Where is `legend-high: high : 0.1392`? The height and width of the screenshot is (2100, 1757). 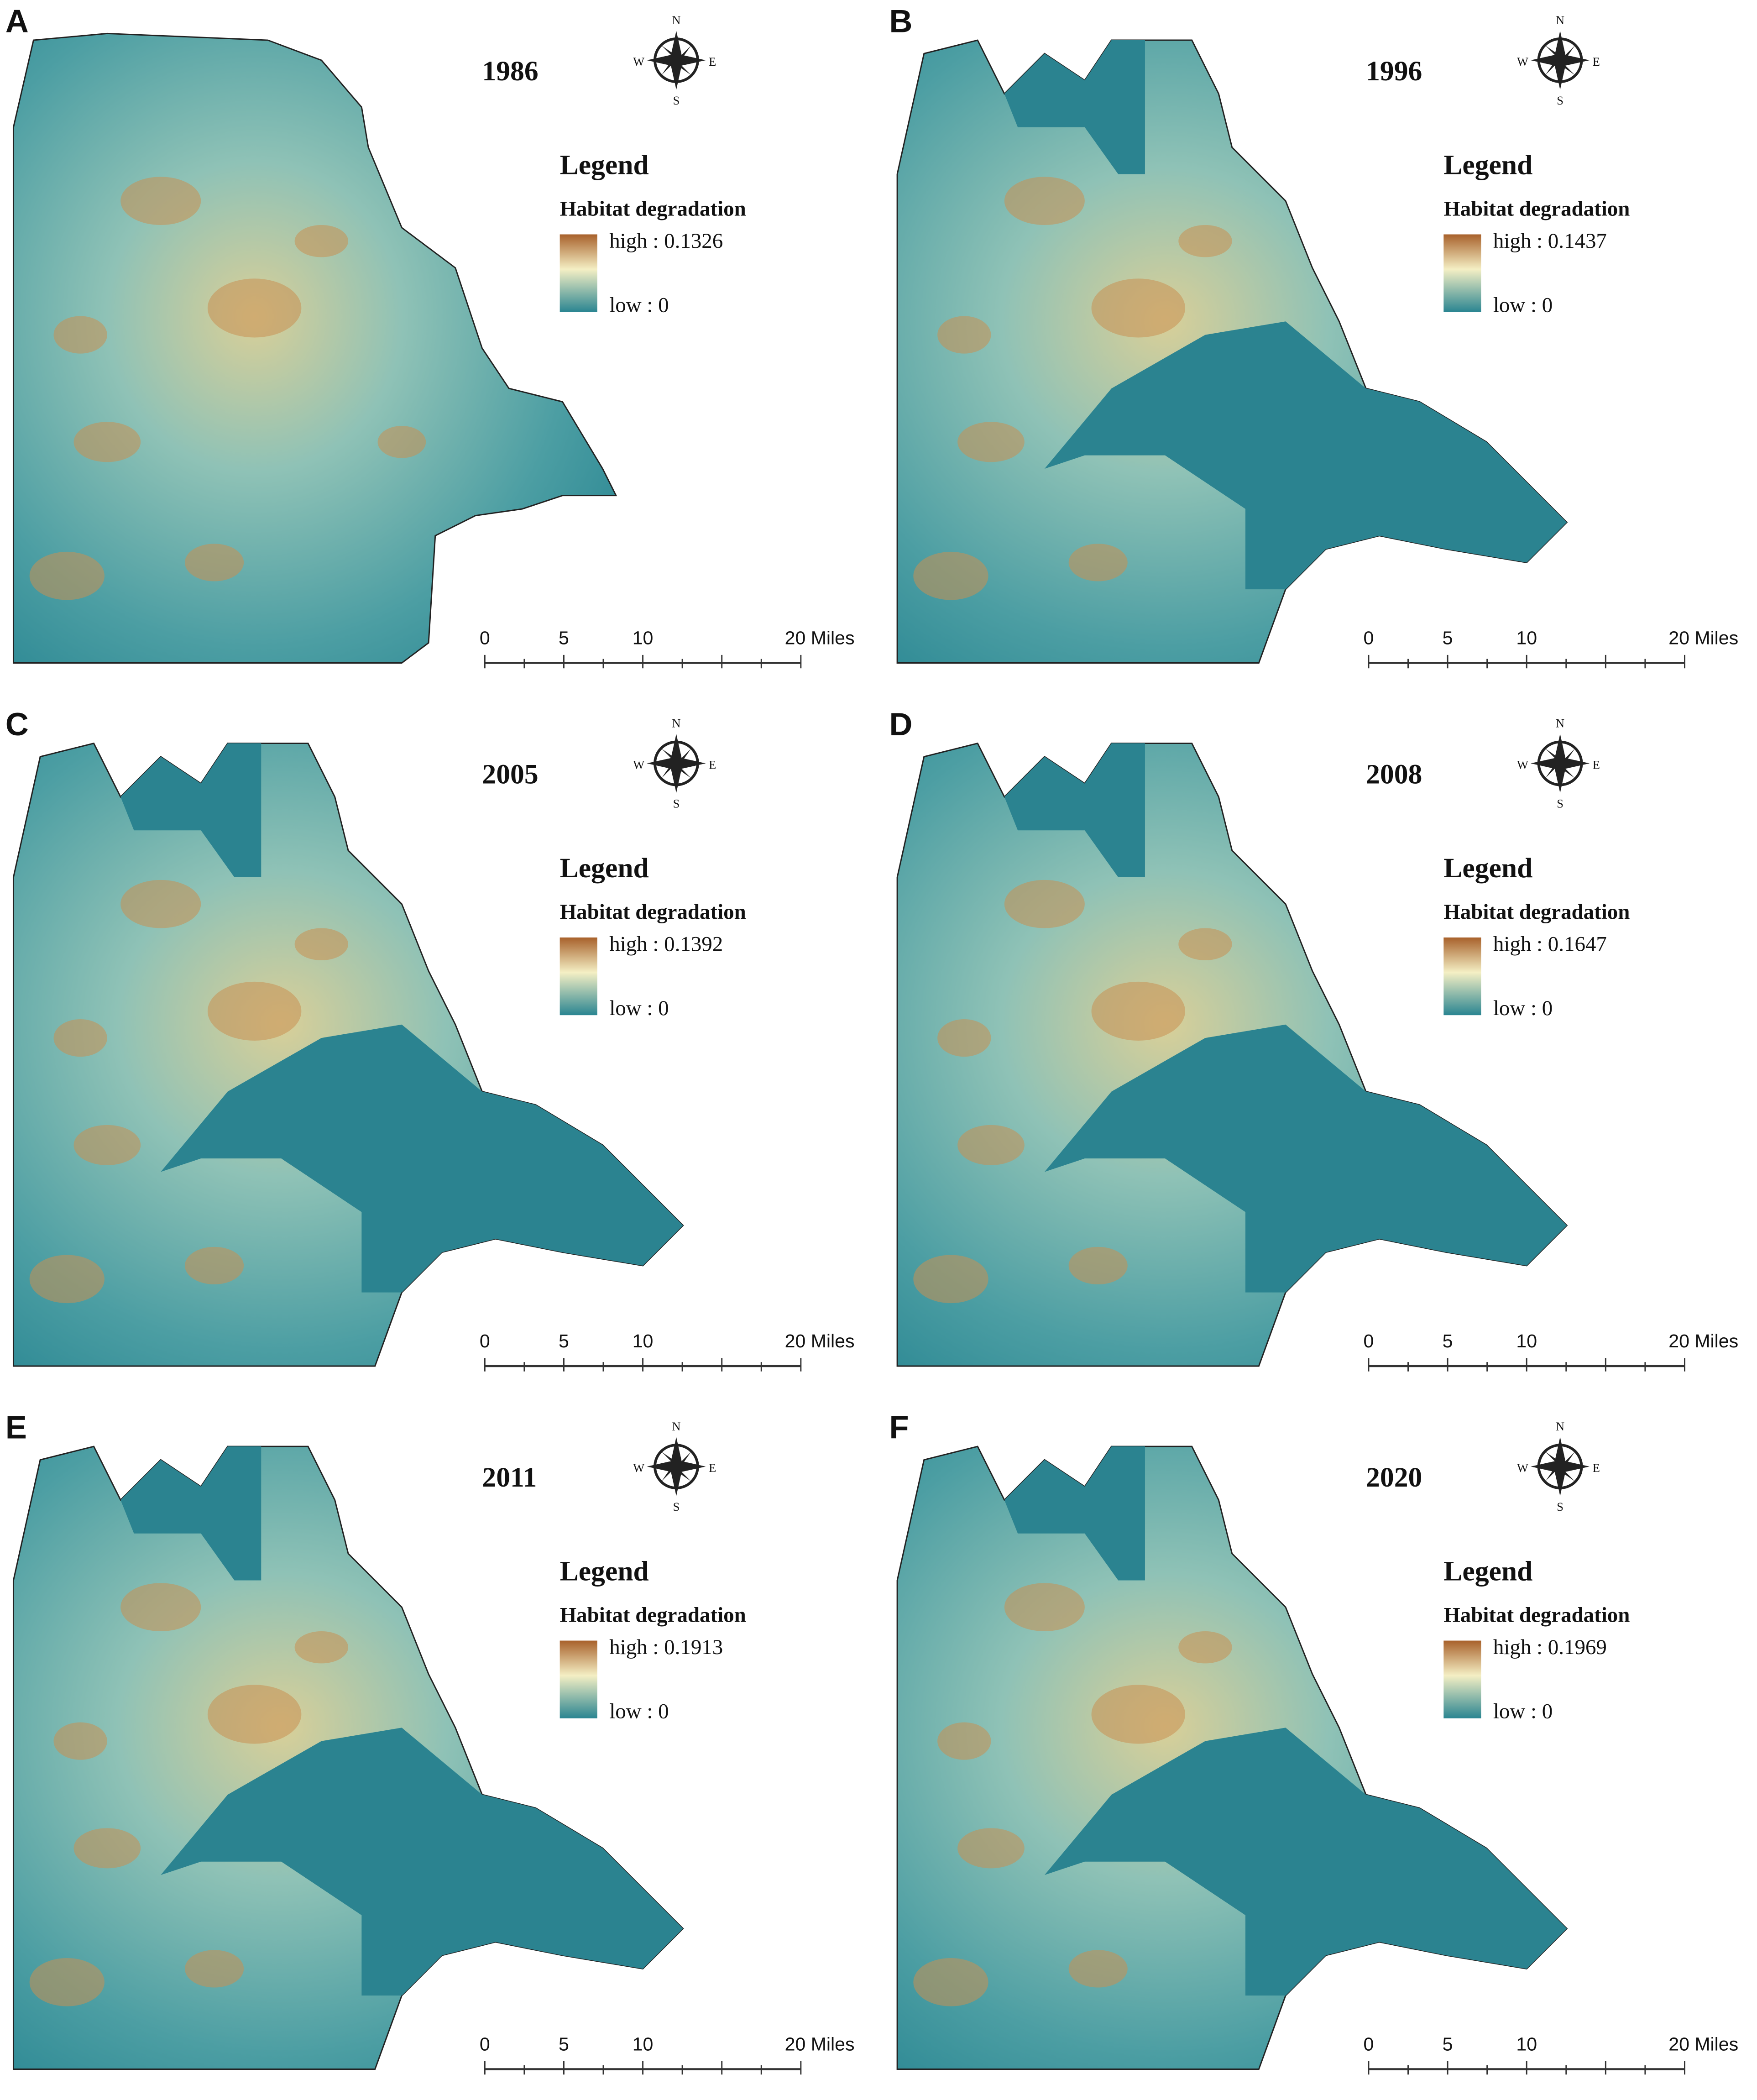
legend-high: high : 0.1392 is located at coordinates (666, 944).